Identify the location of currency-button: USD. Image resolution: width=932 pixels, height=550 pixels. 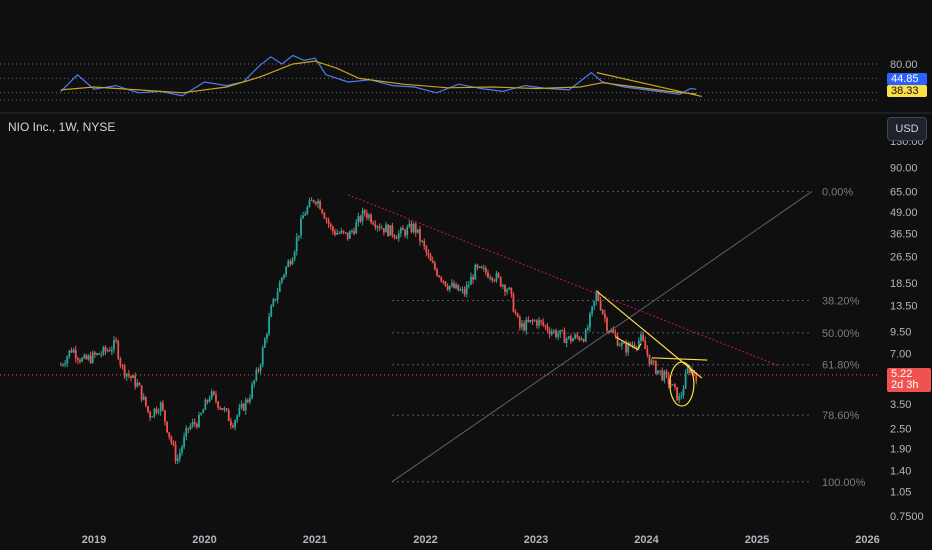
(907, 129).